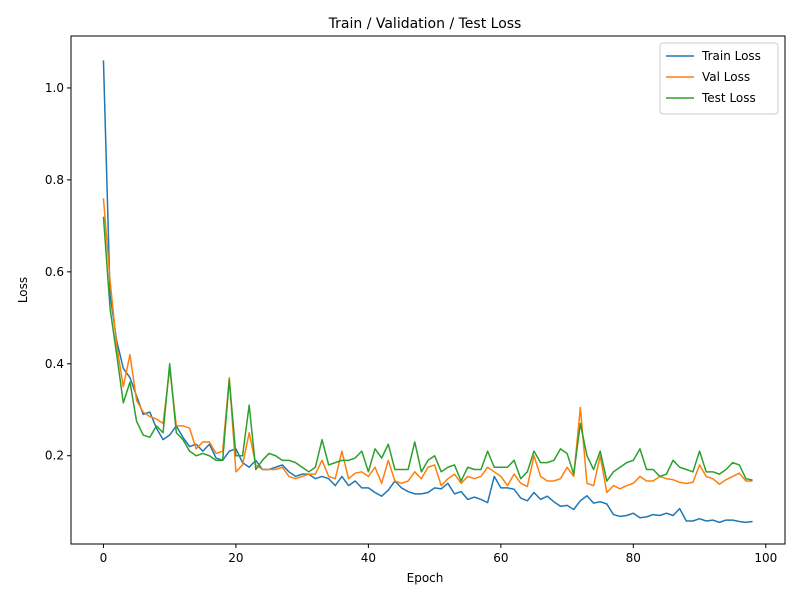 The width and height of the screenshot is (800, 600). Describe the element at coordinates (728, 98) in the screenshot. I see `legend-label: Test Loss` at that location.